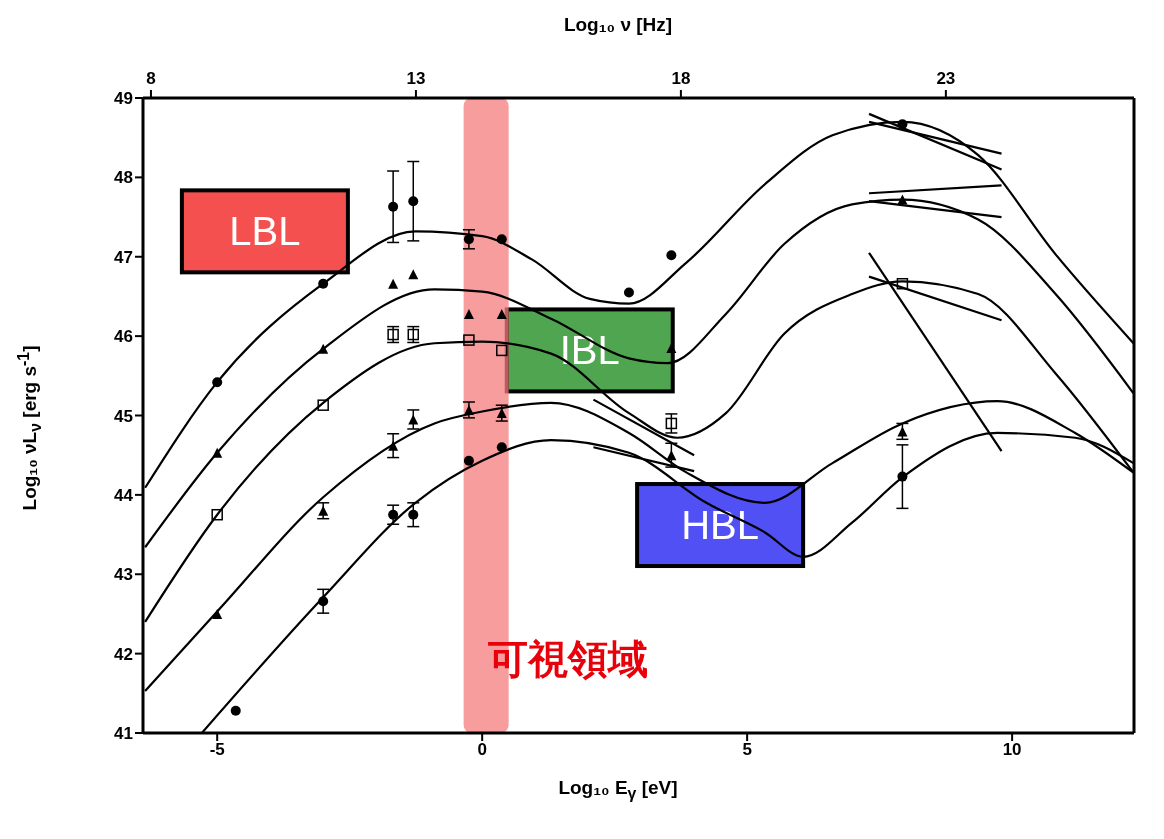 The width and height of the screenshot is (1164, 839). Describe the element at coordinates (567, 659) in the screenshot. I see `band-label: 可視領域` at that location.